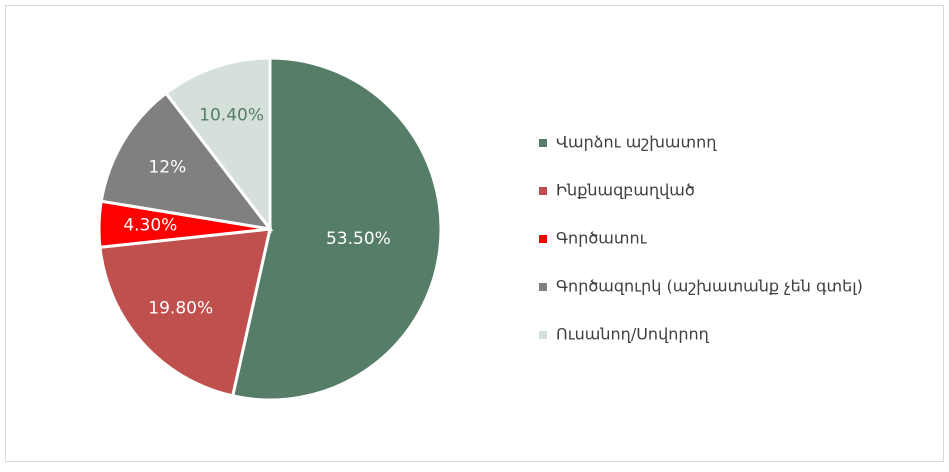 The height and width of the screenshot is (472, 949). I want to click on data-label: 53.50%, so click(358, 239).